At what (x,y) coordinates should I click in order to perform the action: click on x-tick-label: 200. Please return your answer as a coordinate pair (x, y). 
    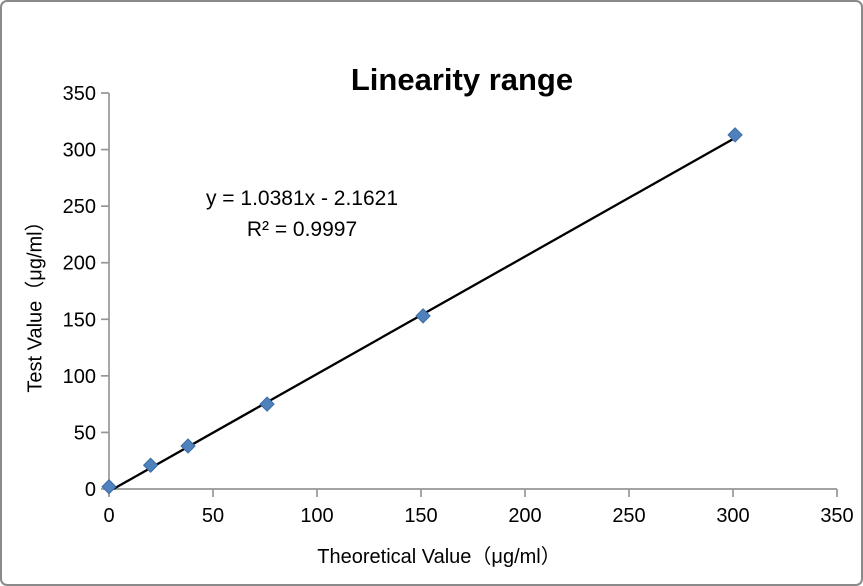
    Looking at the image, I should click on (524, 516).